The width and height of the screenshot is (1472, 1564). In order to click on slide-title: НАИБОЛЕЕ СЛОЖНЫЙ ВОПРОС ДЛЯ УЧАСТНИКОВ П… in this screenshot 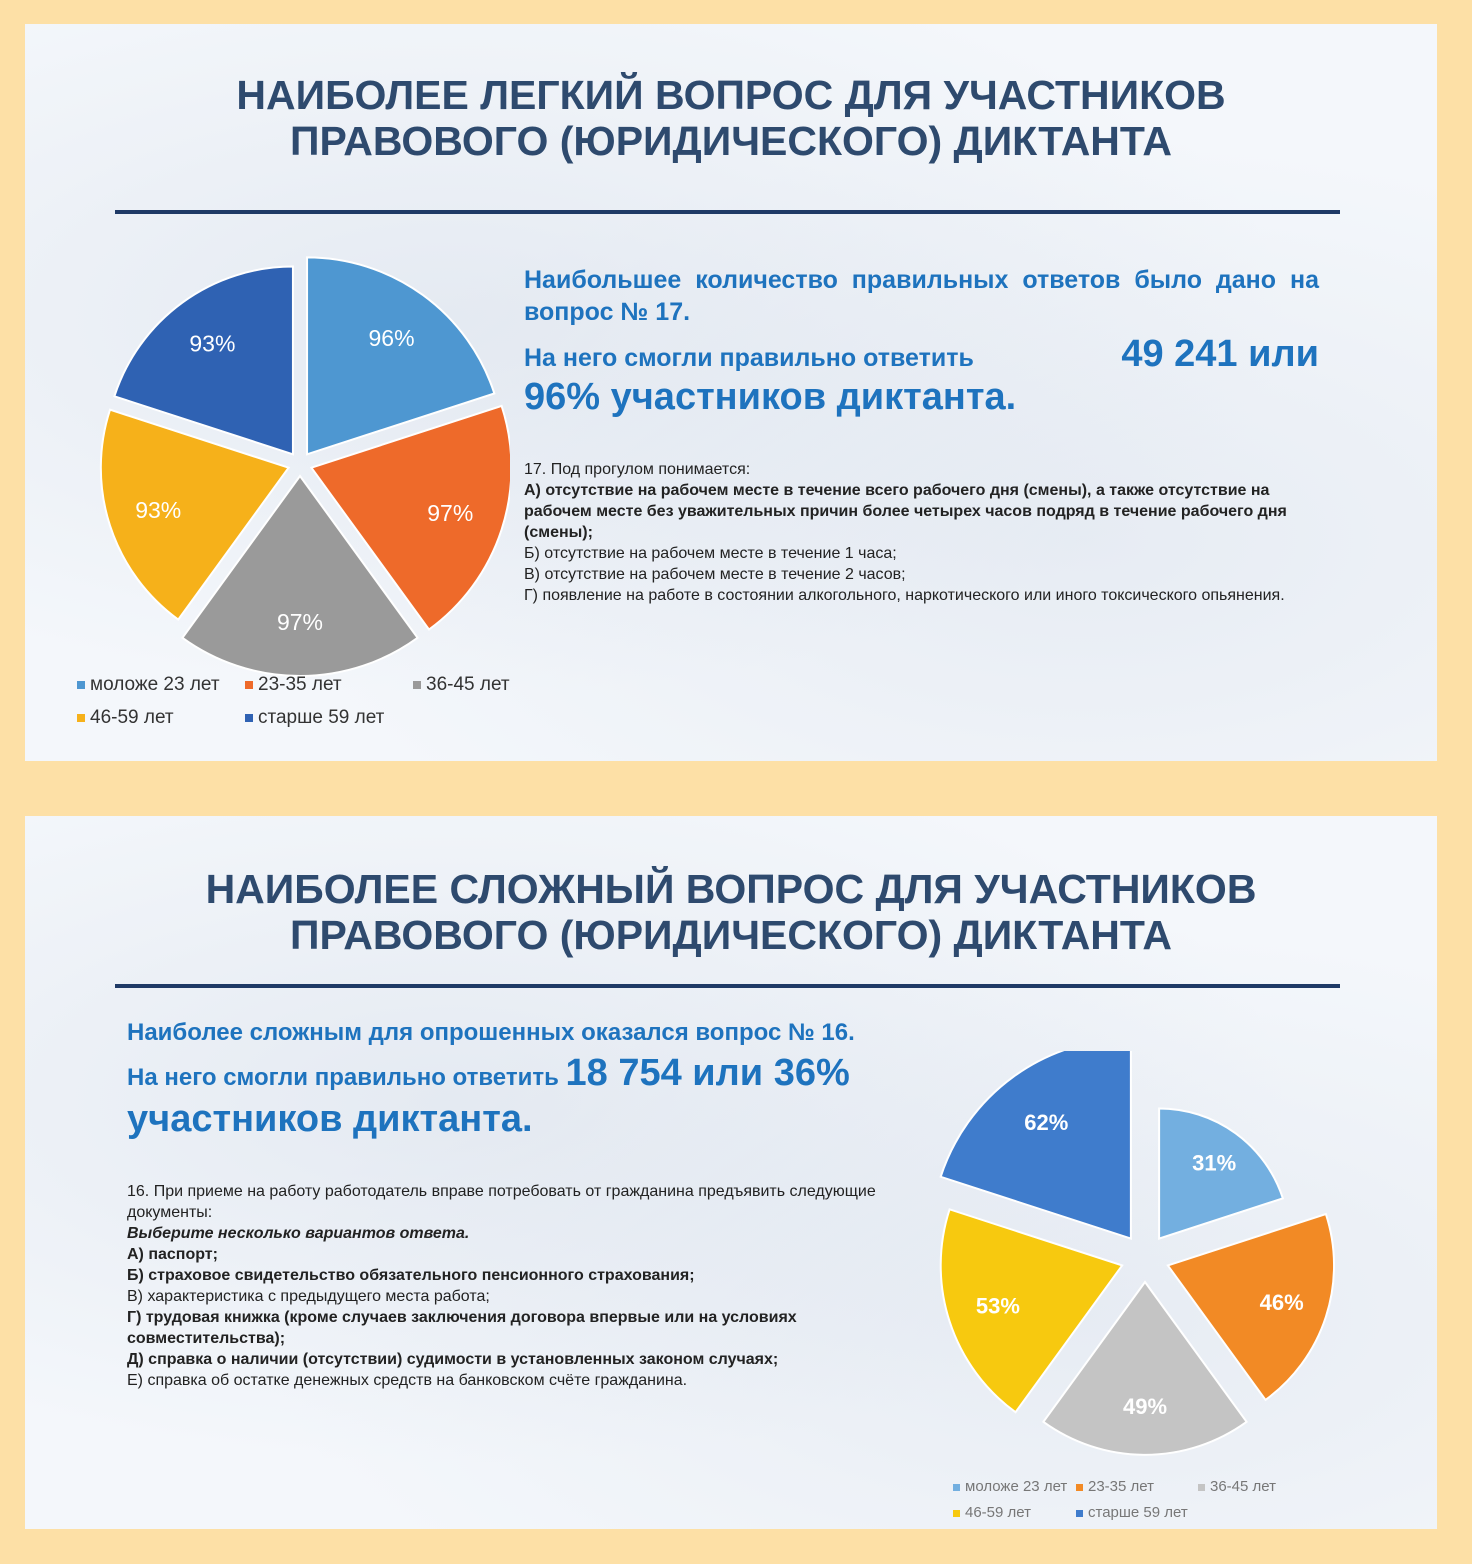, I will do `click(731, 912)`.